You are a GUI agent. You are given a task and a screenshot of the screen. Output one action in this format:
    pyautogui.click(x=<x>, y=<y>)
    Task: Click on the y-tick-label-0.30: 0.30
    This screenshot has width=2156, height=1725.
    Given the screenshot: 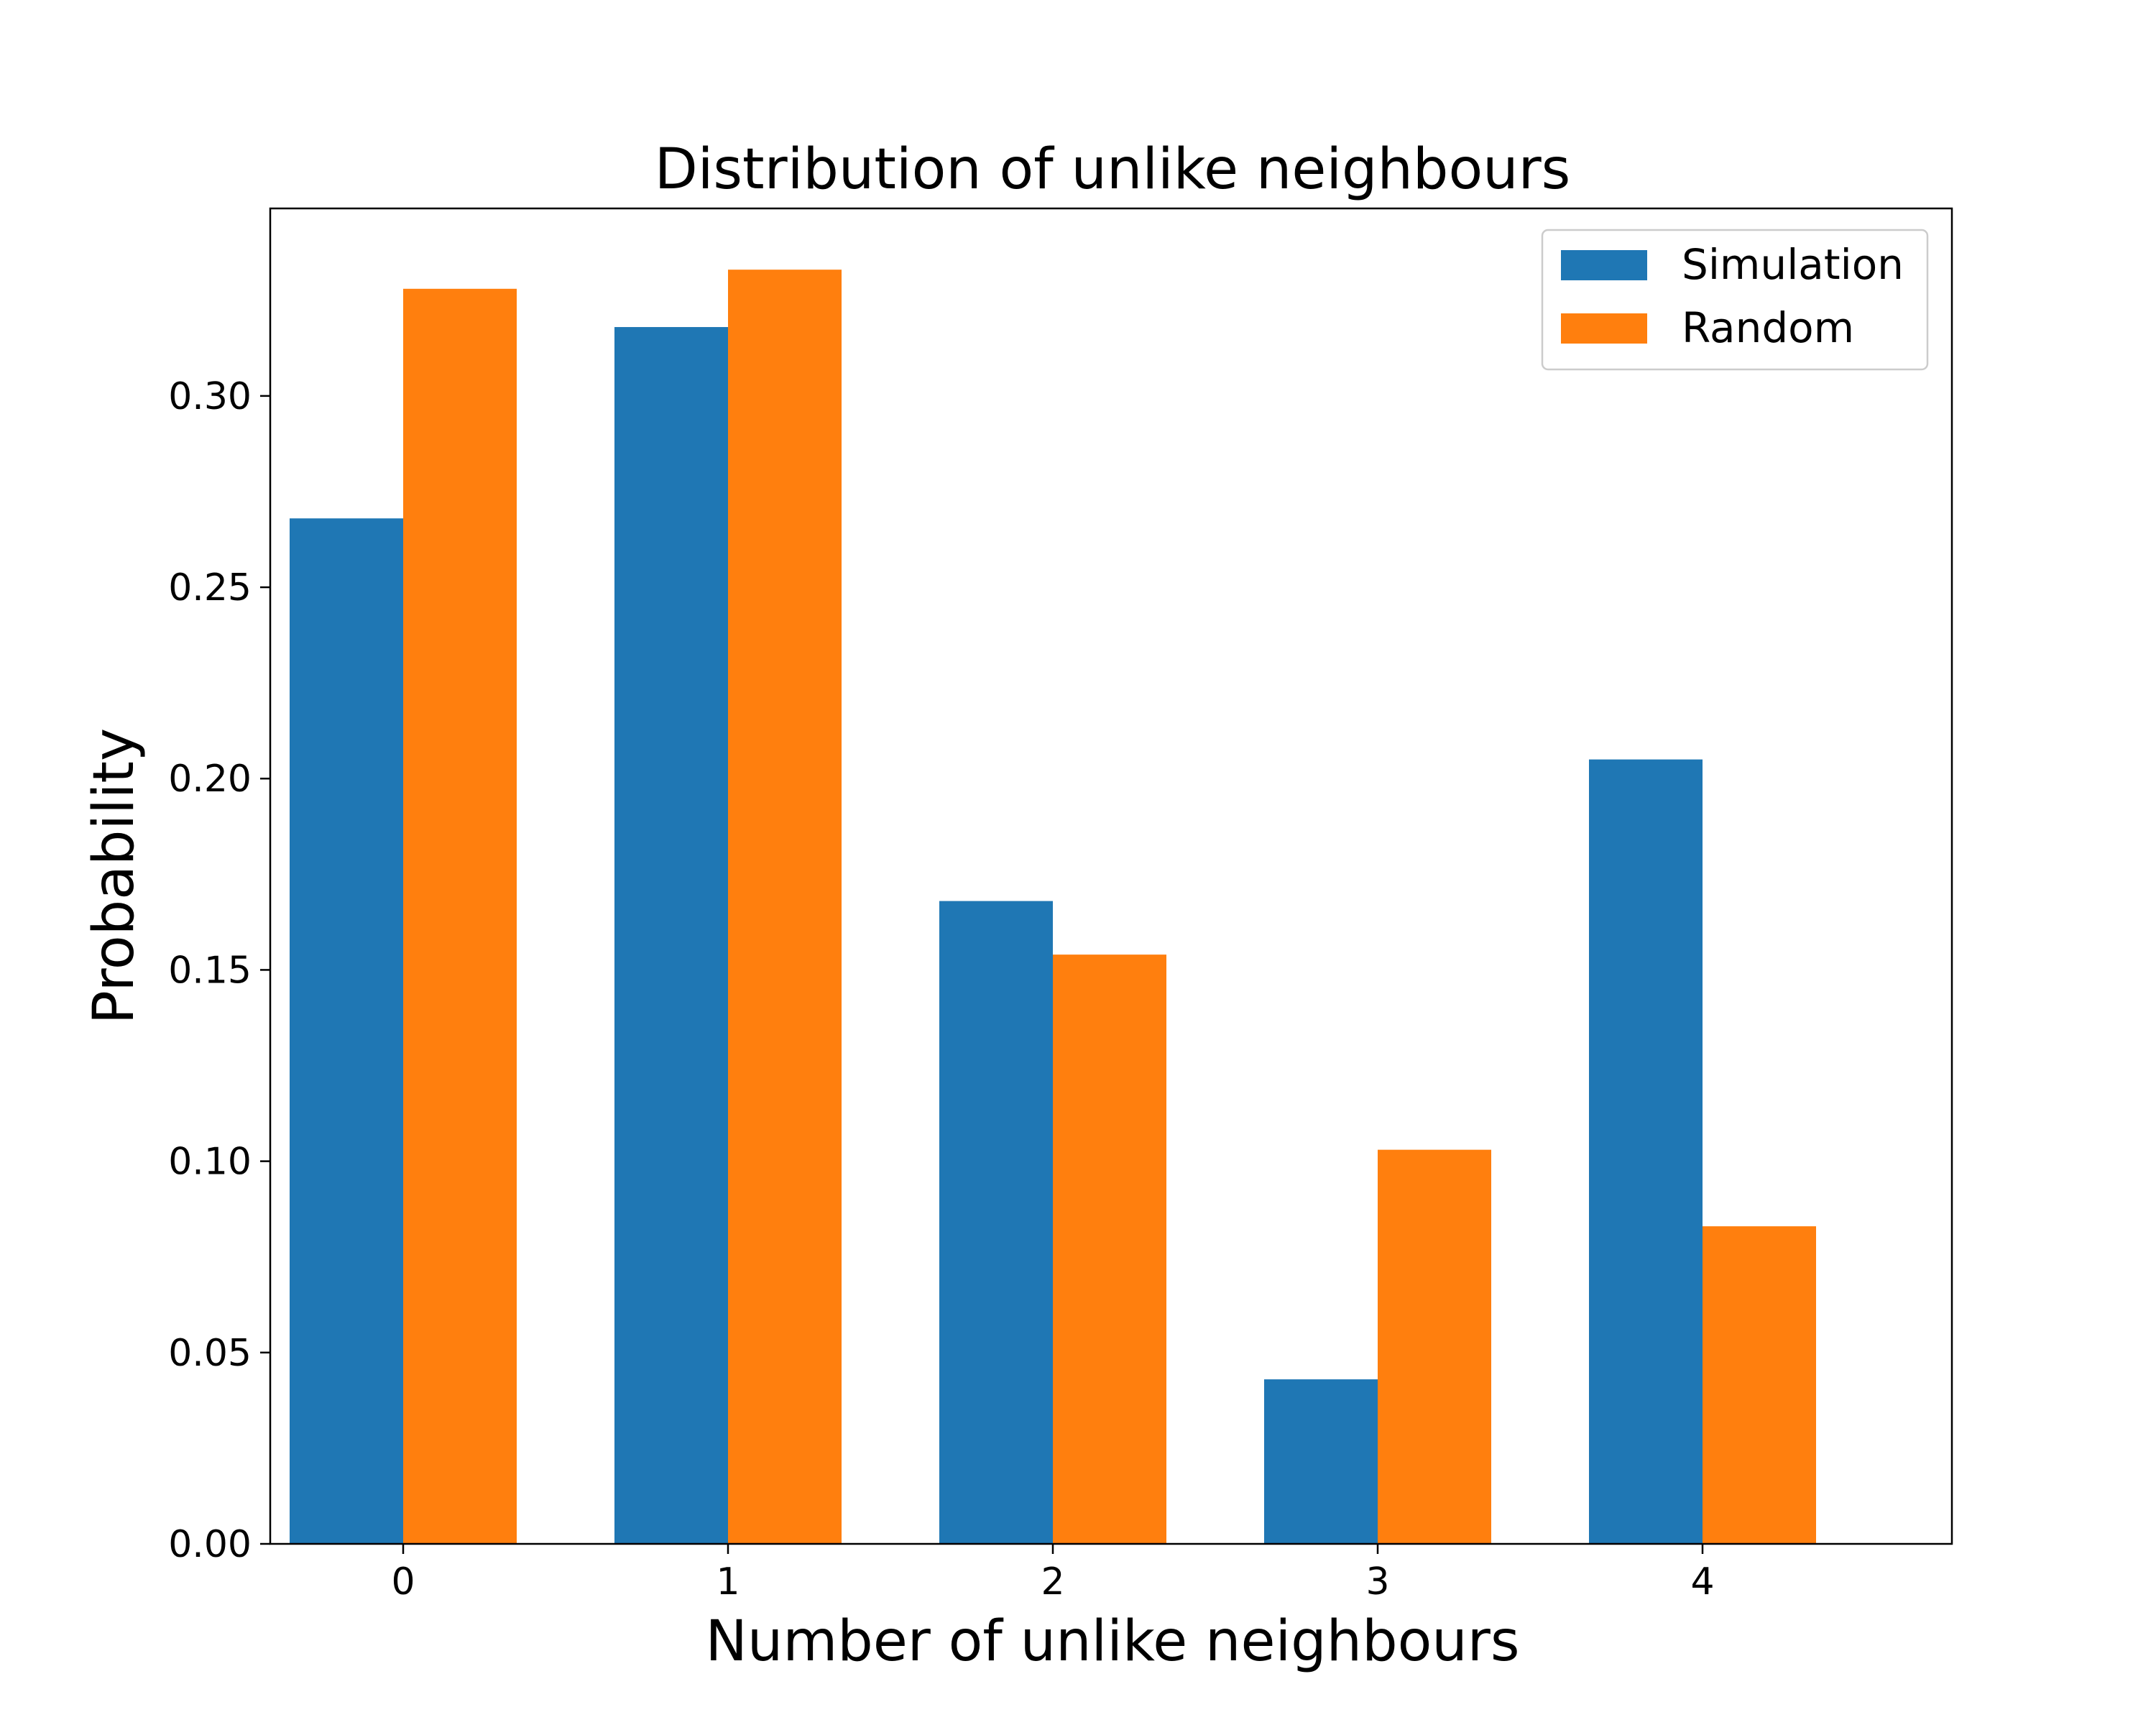 What is the action you would take?
    pyautogui.click(x=210, y=396)
    